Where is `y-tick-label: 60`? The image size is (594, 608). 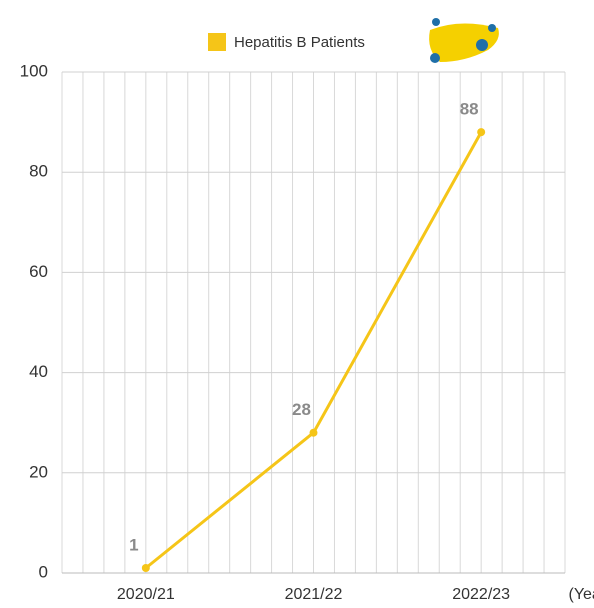
y-tick-label: 60 is located at coordinates (38, 271).